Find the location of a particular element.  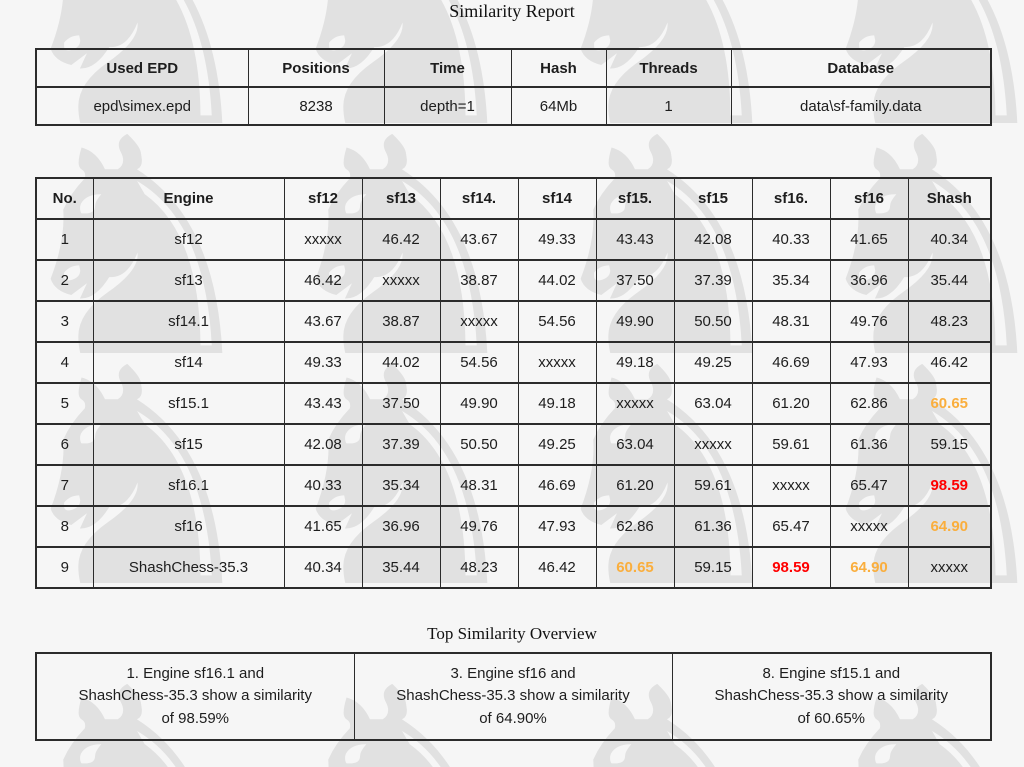

matrix-value-cell: 36.96 is located at coordinates (869, 280).